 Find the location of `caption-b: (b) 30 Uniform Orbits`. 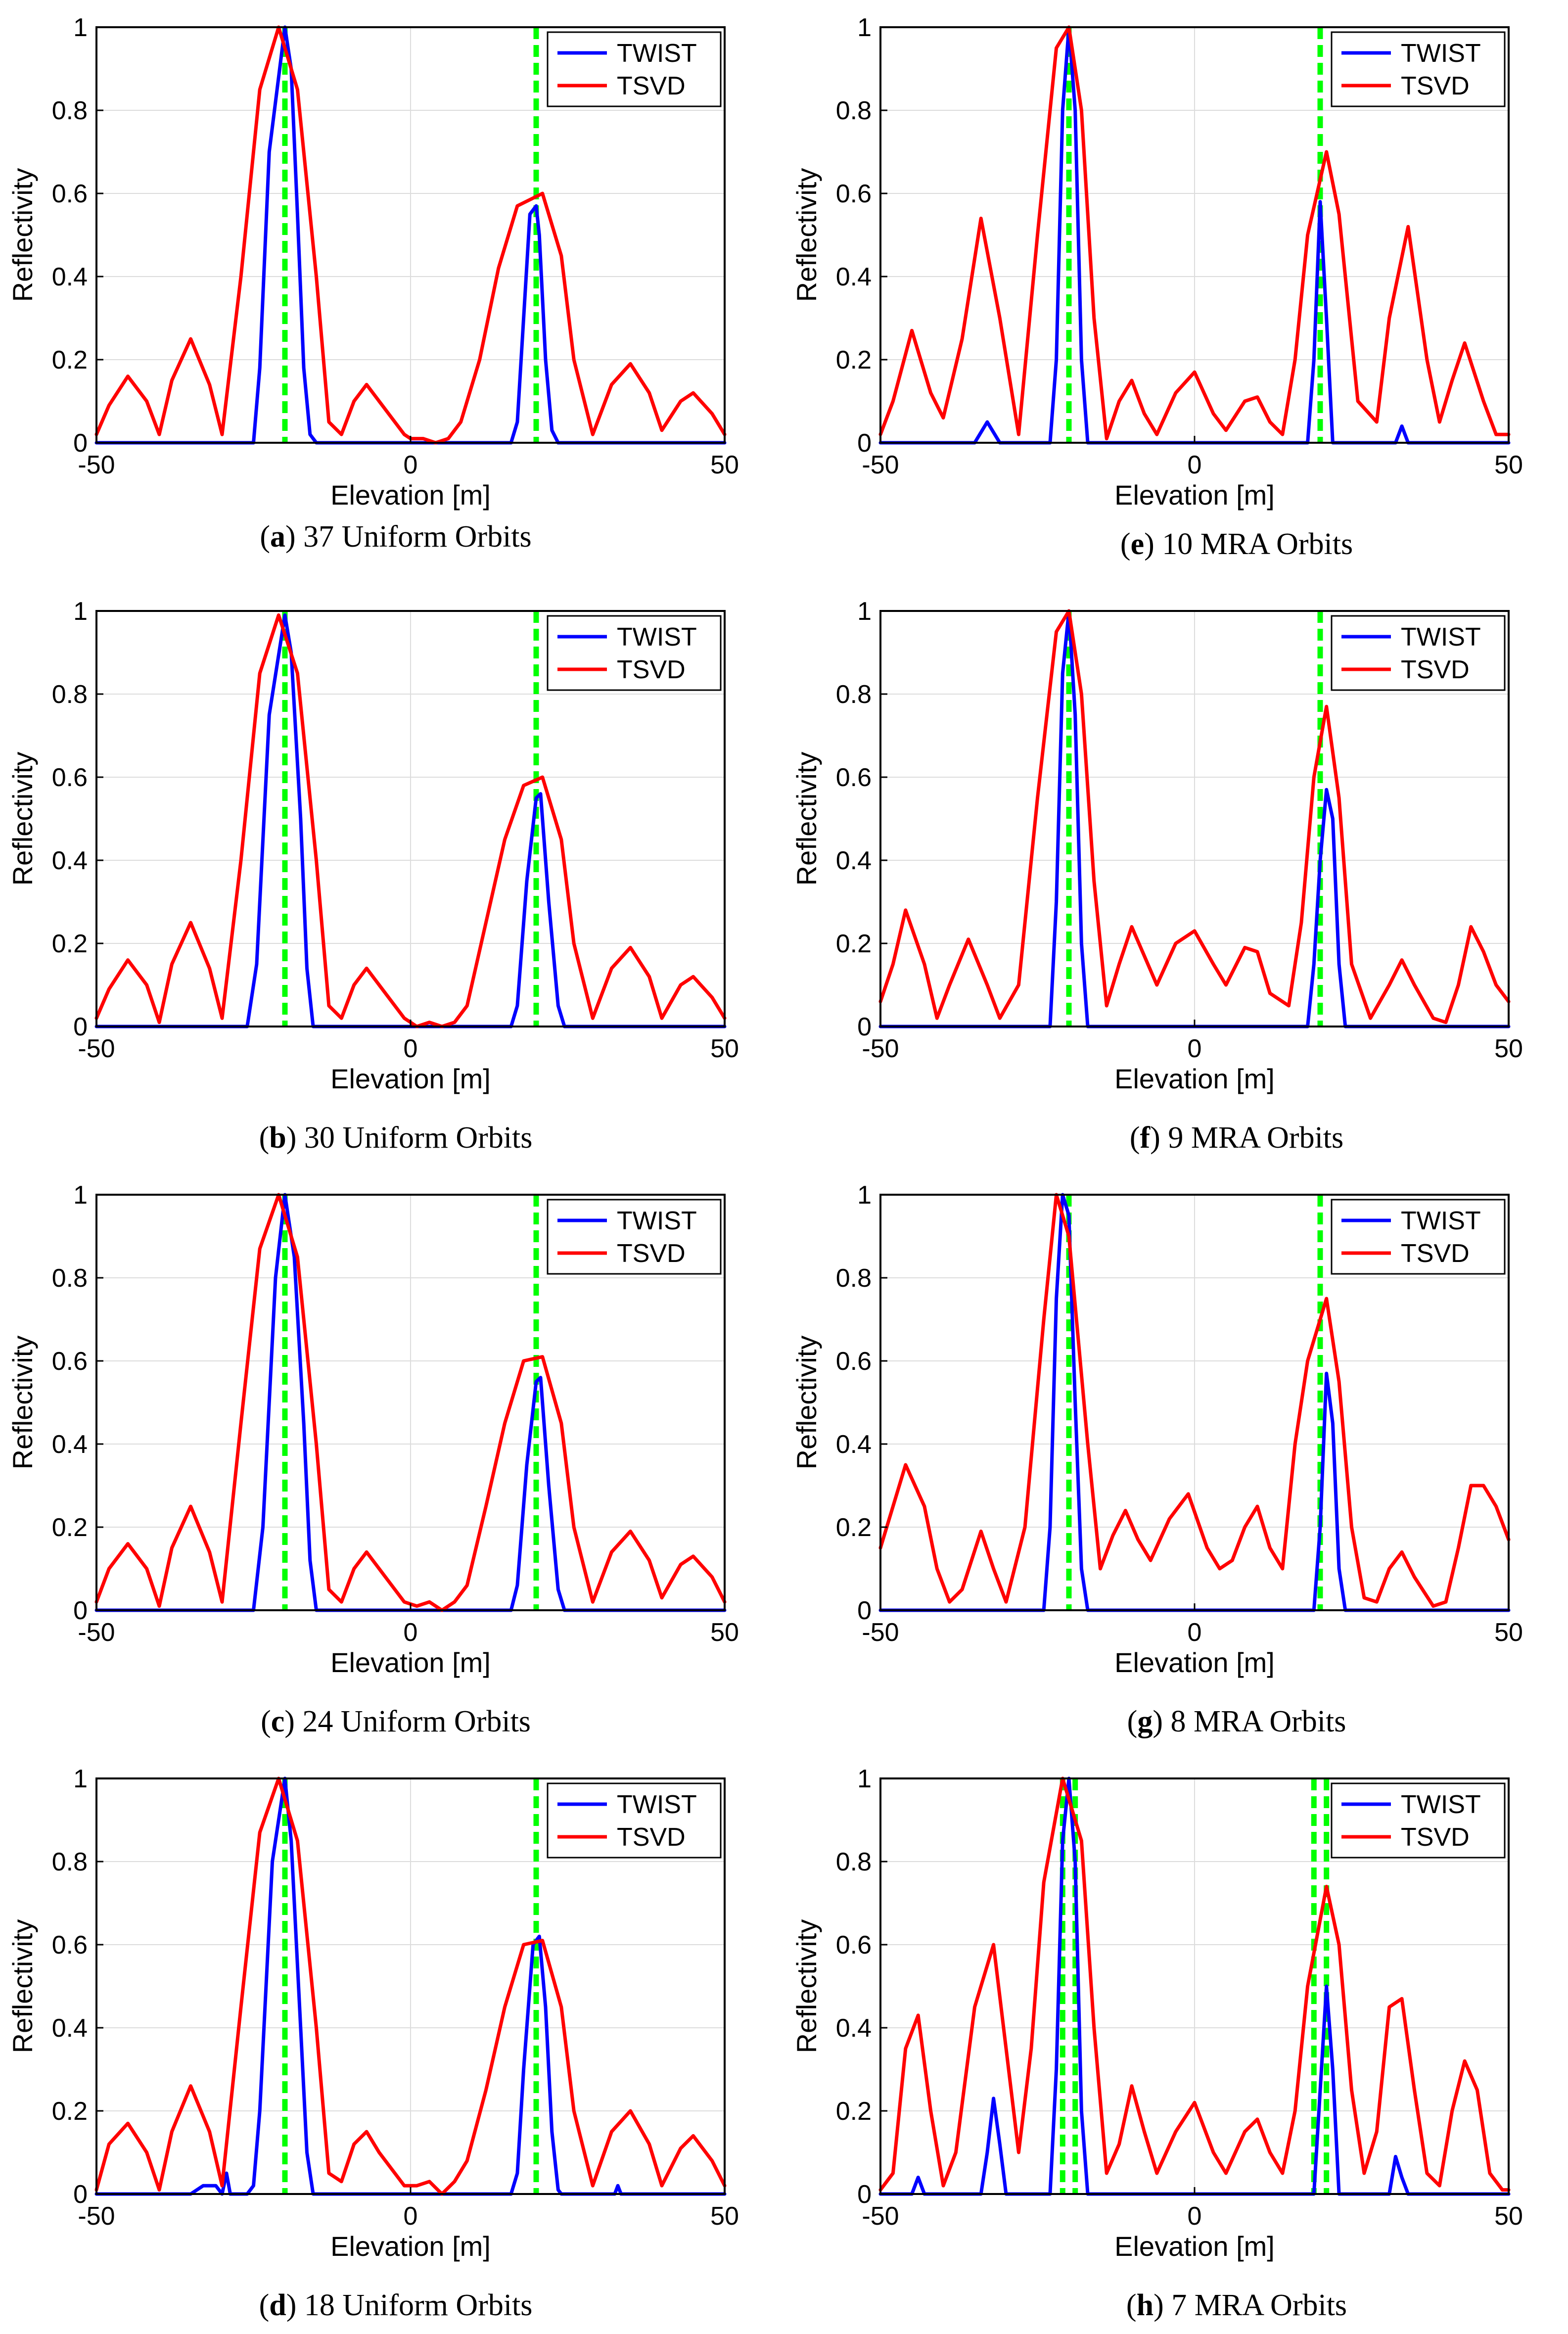

caption-b: (b) 30 Uniform Orbits is located at coordinates (396, 1138).